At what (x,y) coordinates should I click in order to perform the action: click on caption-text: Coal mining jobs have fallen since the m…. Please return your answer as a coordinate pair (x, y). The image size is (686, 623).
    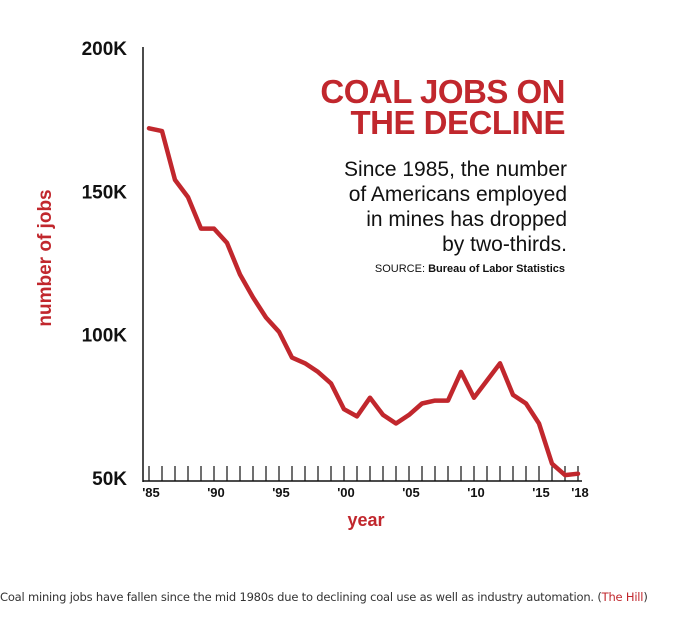
    Looking at the image, I should click on (297, 597).